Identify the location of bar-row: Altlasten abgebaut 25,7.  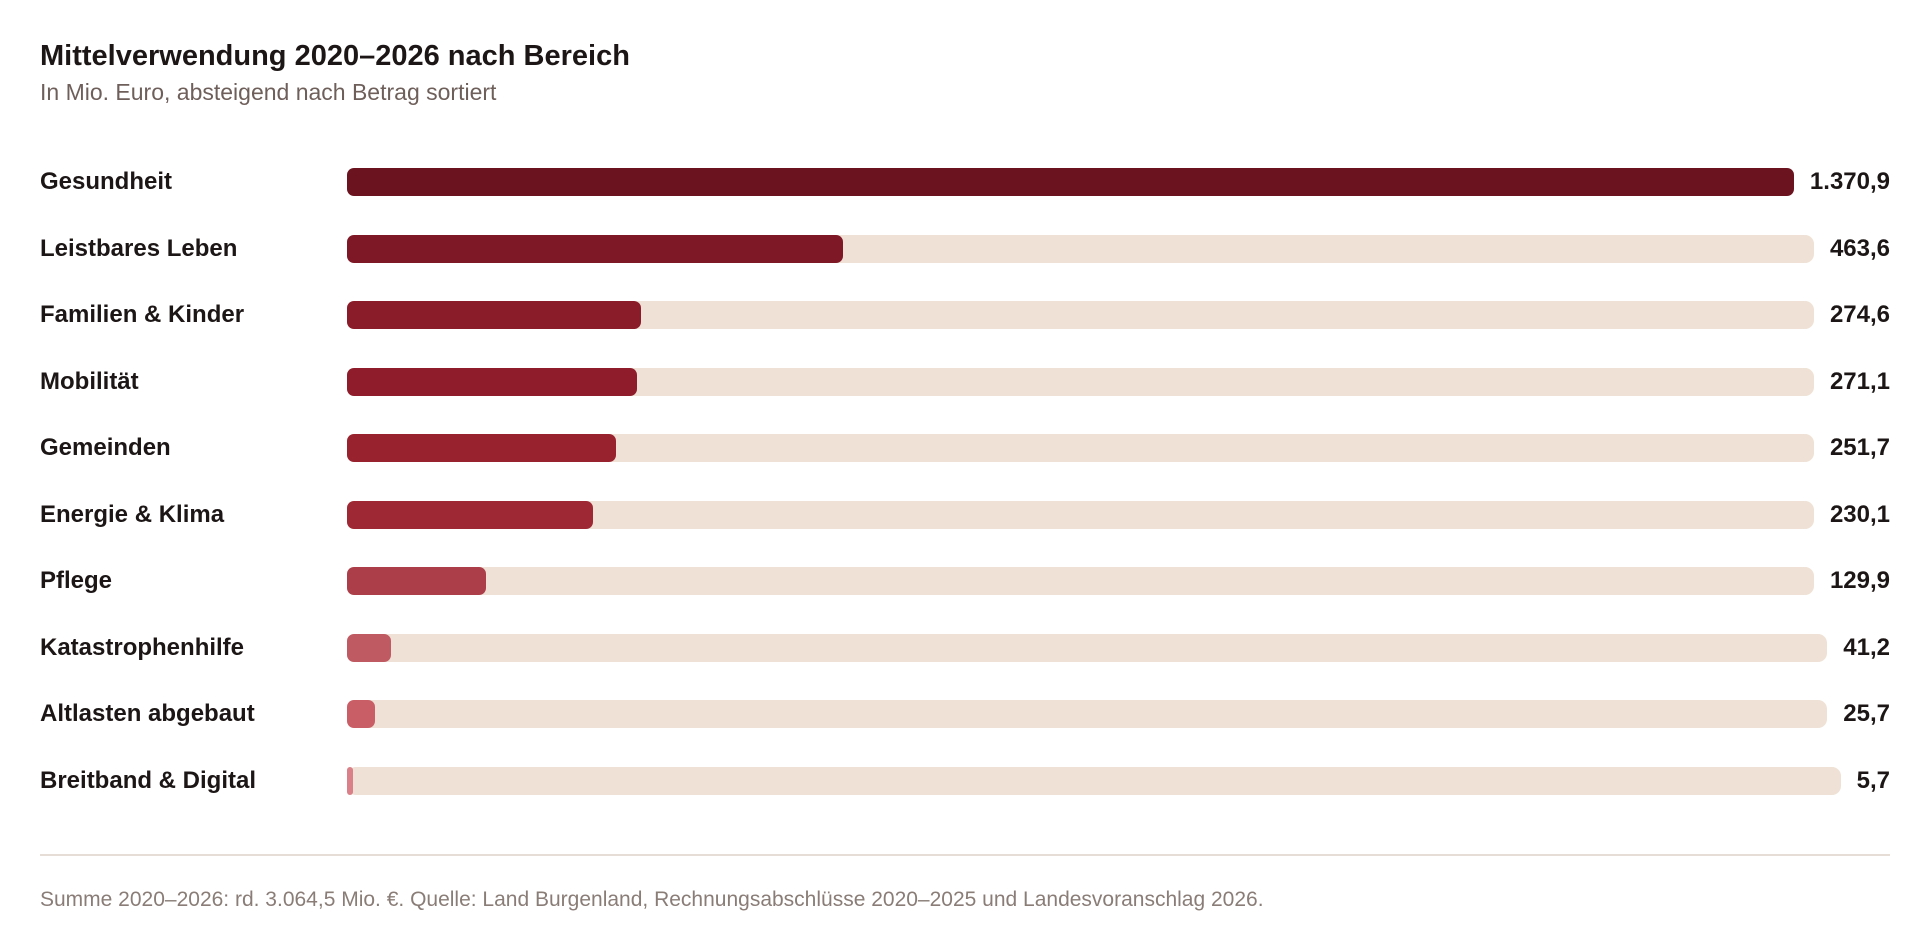
(965, 714).